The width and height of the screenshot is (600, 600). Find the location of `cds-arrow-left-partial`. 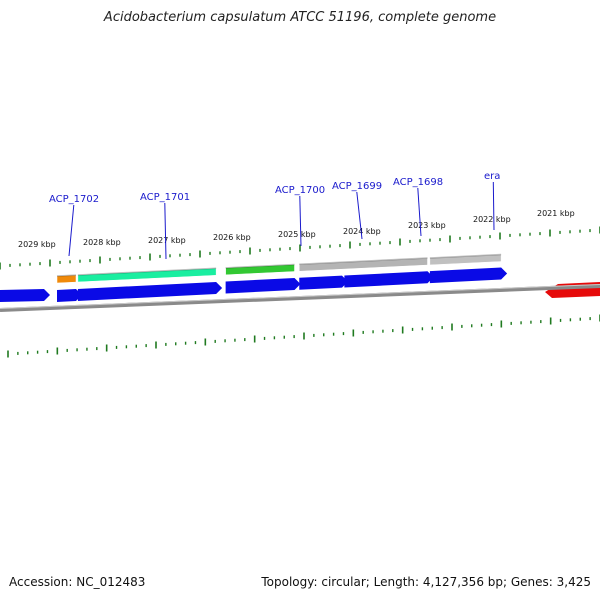

cds-arrow-left-partial is located at coordinates (25, 295).